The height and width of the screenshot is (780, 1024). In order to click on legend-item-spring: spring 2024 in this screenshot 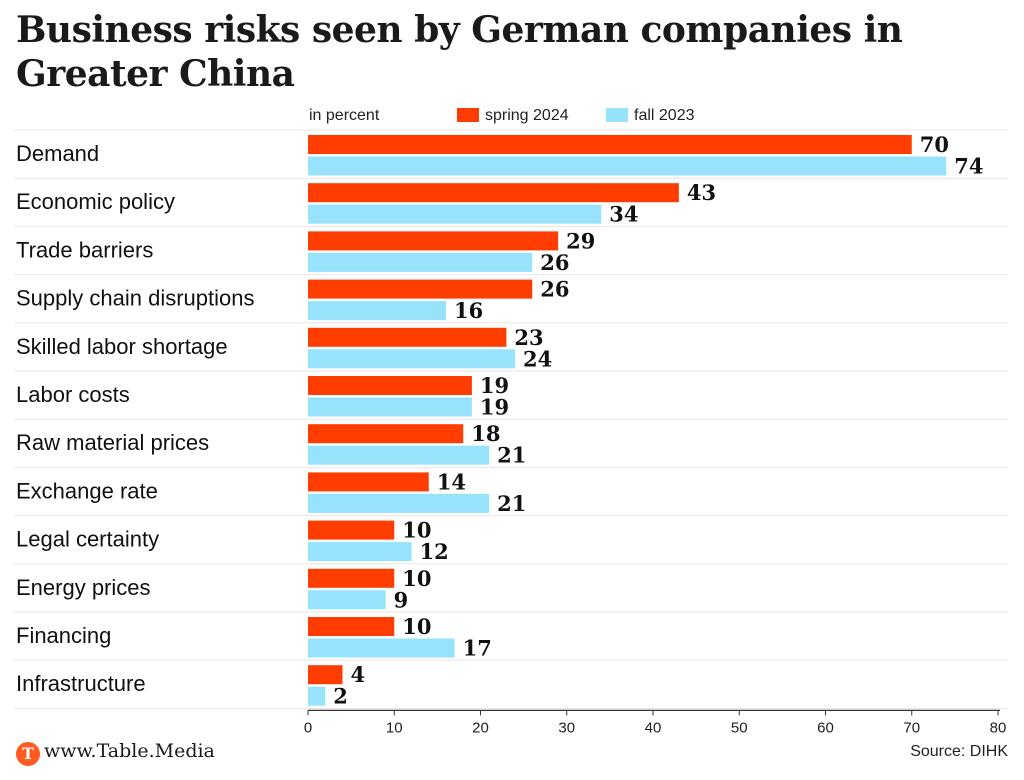, I will do `click(513, 116)`.